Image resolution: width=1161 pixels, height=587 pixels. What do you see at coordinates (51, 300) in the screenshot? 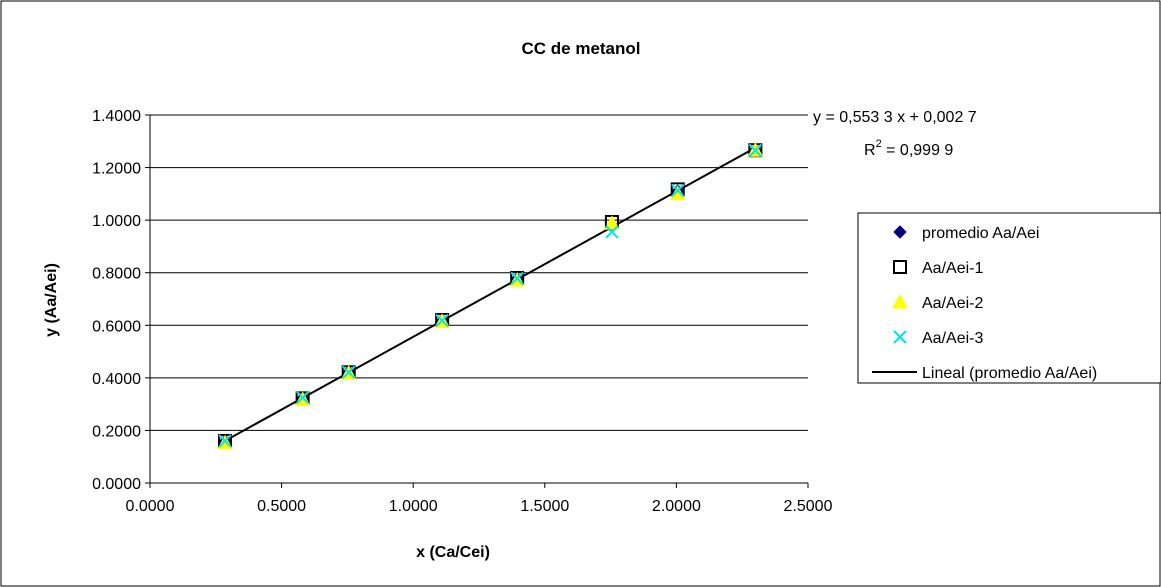
I see `y-axis-label: y (Aa/Aei)` at bounding box center [51, 300].